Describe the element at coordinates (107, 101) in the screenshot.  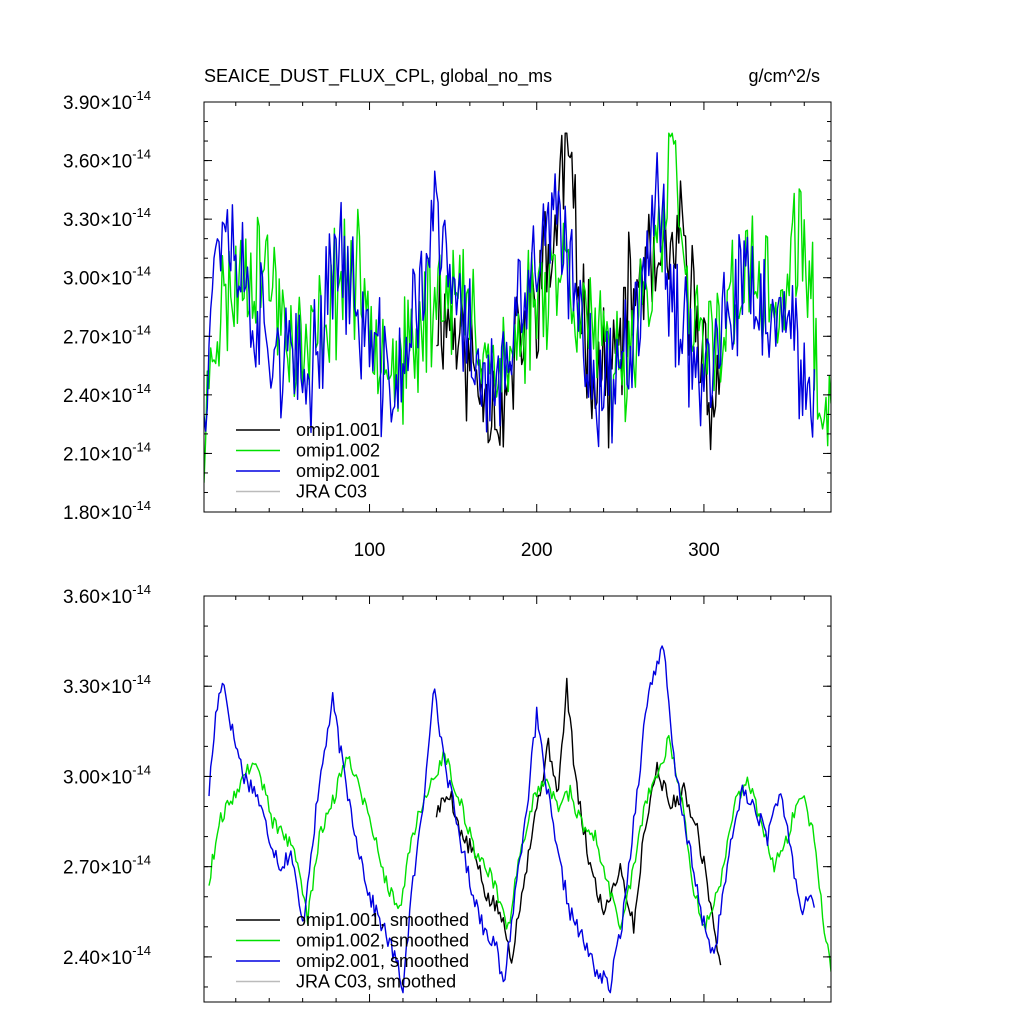
I see `top-y-tick-label: 3.90×10⁻¹⁴` at that location.